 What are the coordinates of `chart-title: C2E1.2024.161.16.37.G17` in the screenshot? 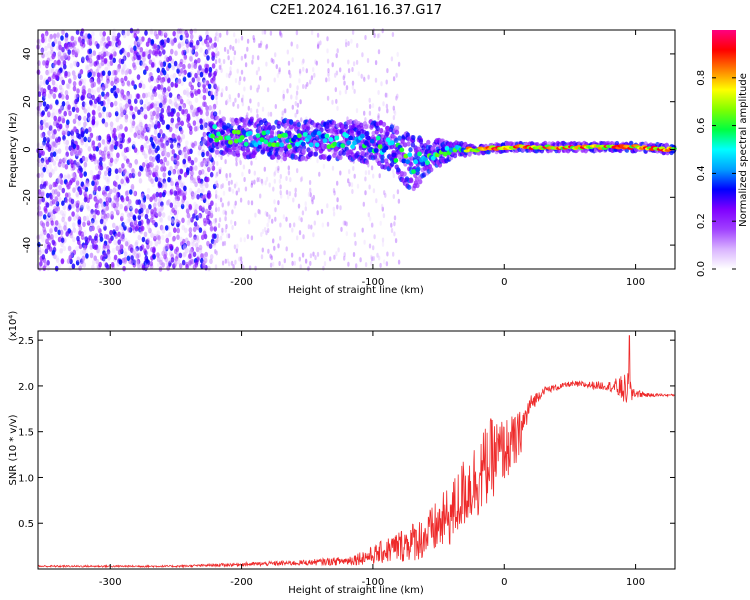 It's located at (356, 10).